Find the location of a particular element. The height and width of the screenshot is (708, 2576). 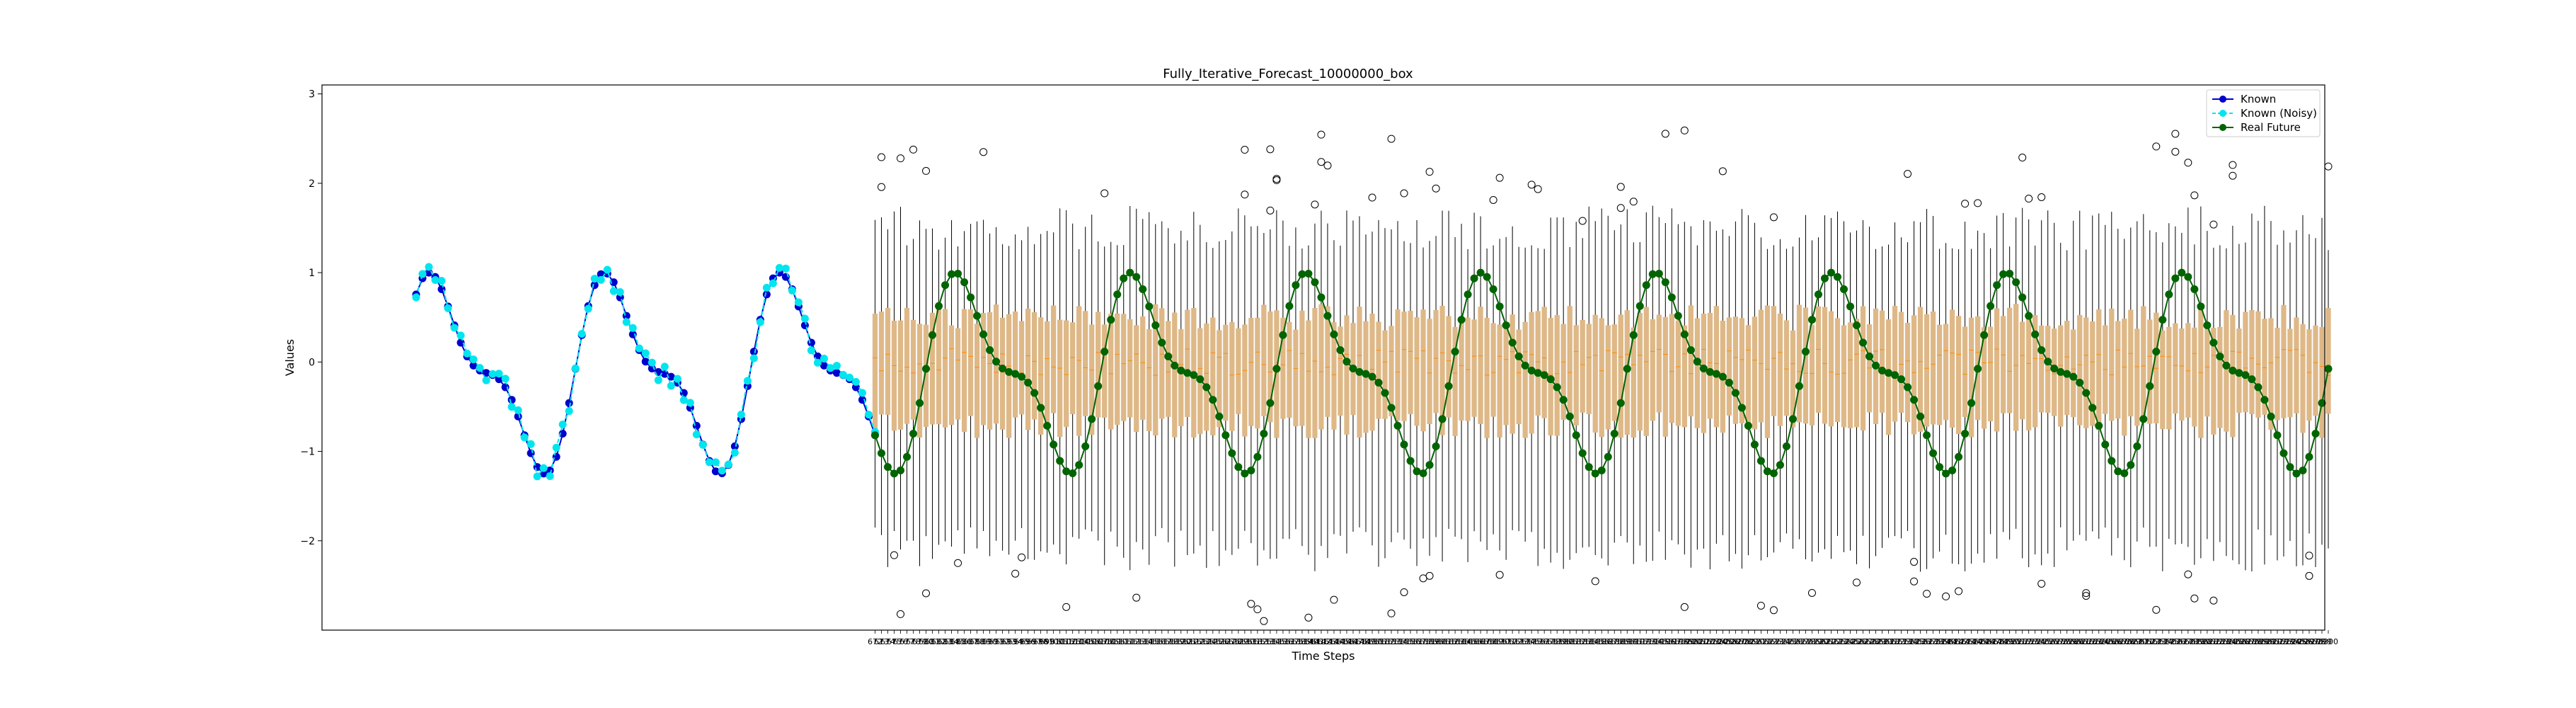

x-tick-label: 6245 is located at coordinates (1978, 641).